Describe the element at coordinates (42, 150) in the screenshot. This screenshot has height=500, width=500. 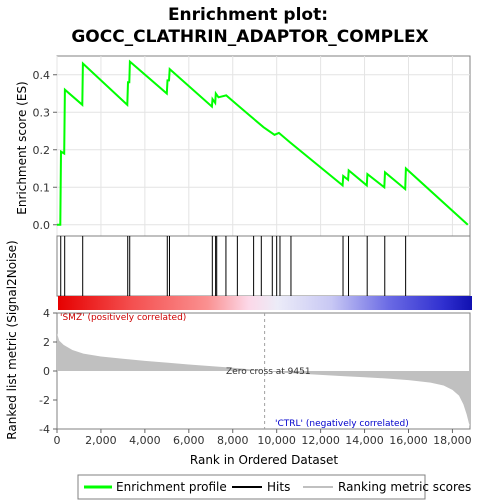
I see `es-y-tick-label: 0.2` at that location.